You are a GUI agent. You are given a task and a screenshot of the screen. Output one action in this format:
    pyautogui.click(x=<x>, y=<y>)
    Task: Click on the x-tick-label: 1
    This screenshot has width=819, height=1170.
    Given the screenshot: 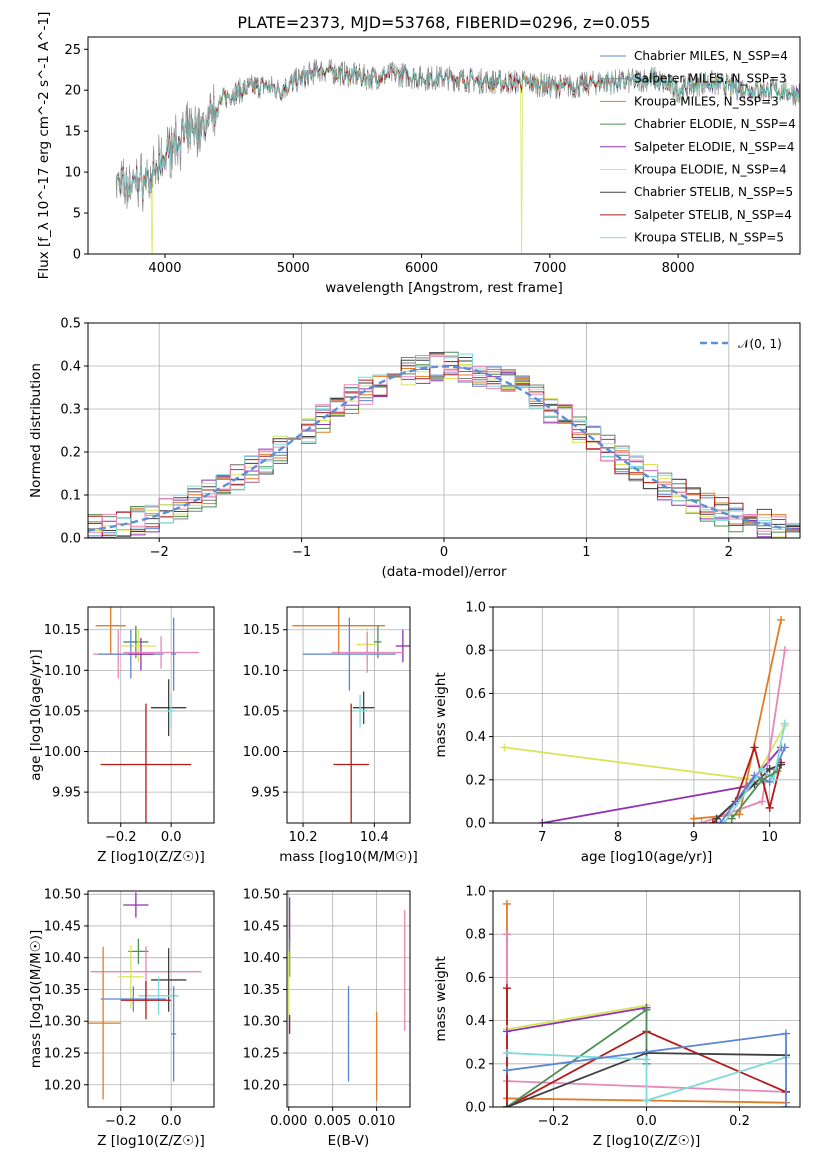 What is the action you would take?
    pyautogui.click(x=586, y=552)
    